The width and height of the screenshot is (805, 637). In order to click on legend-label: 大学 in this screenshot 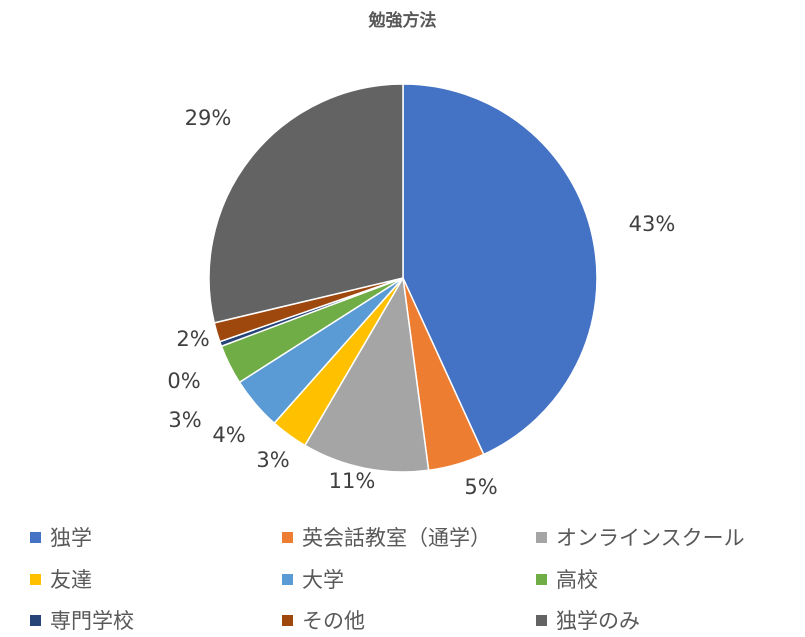, I will do `click(323, 580)`.